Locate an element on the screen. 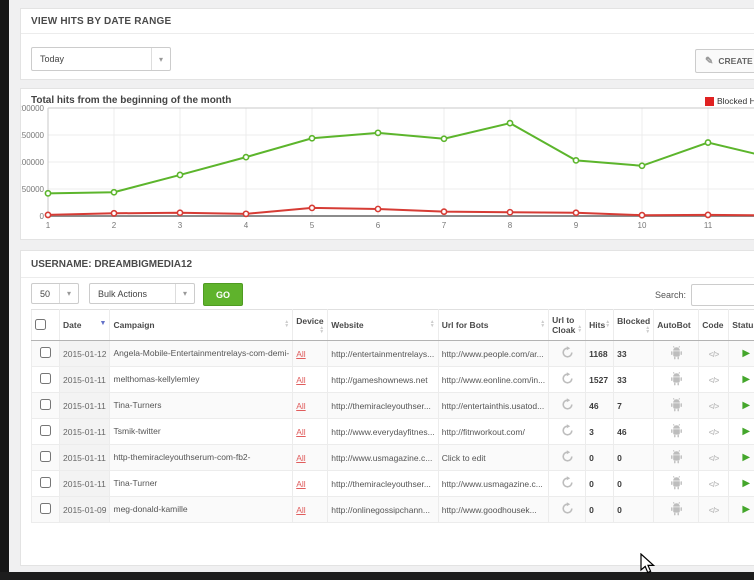 The image size is (754, 580). chevron-down-icon: ▾ is located at coordinates (160, 59).